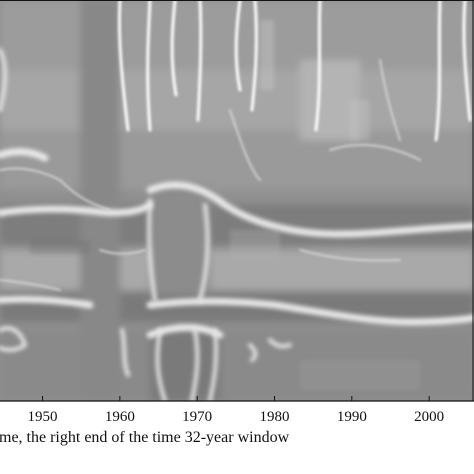  What do you see at coordinates (43, 417) in the screenshot?
I see `x-tick-label-1950: 1950` at bounding box center [43, 417].